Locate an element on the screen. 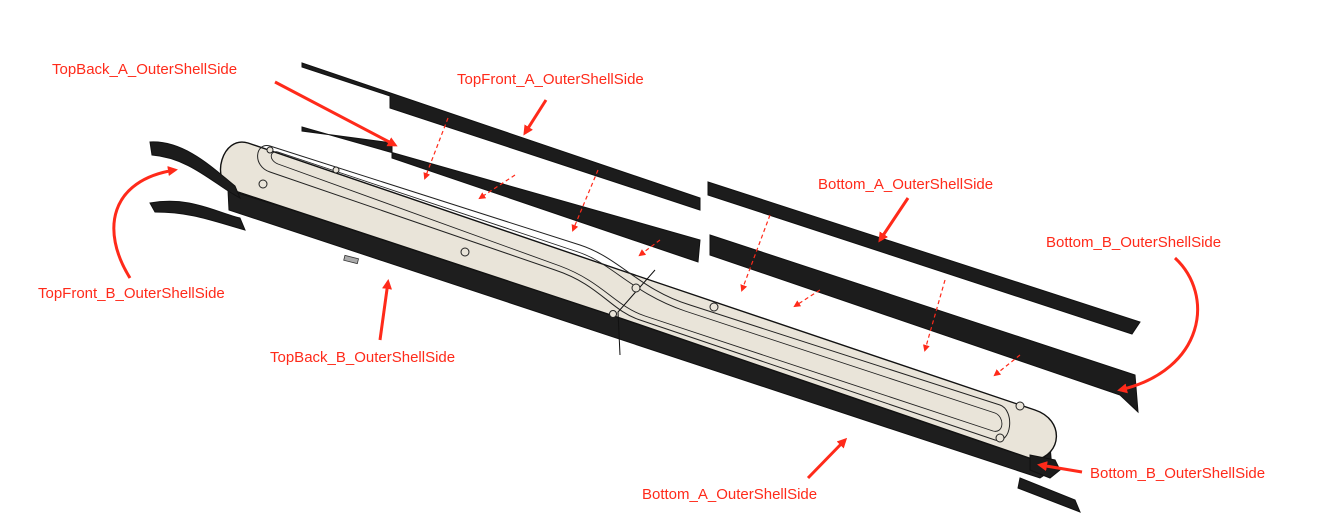  label-top-front-a: TopFront_A_OuterShellSide is located at coordinates (550, 79).